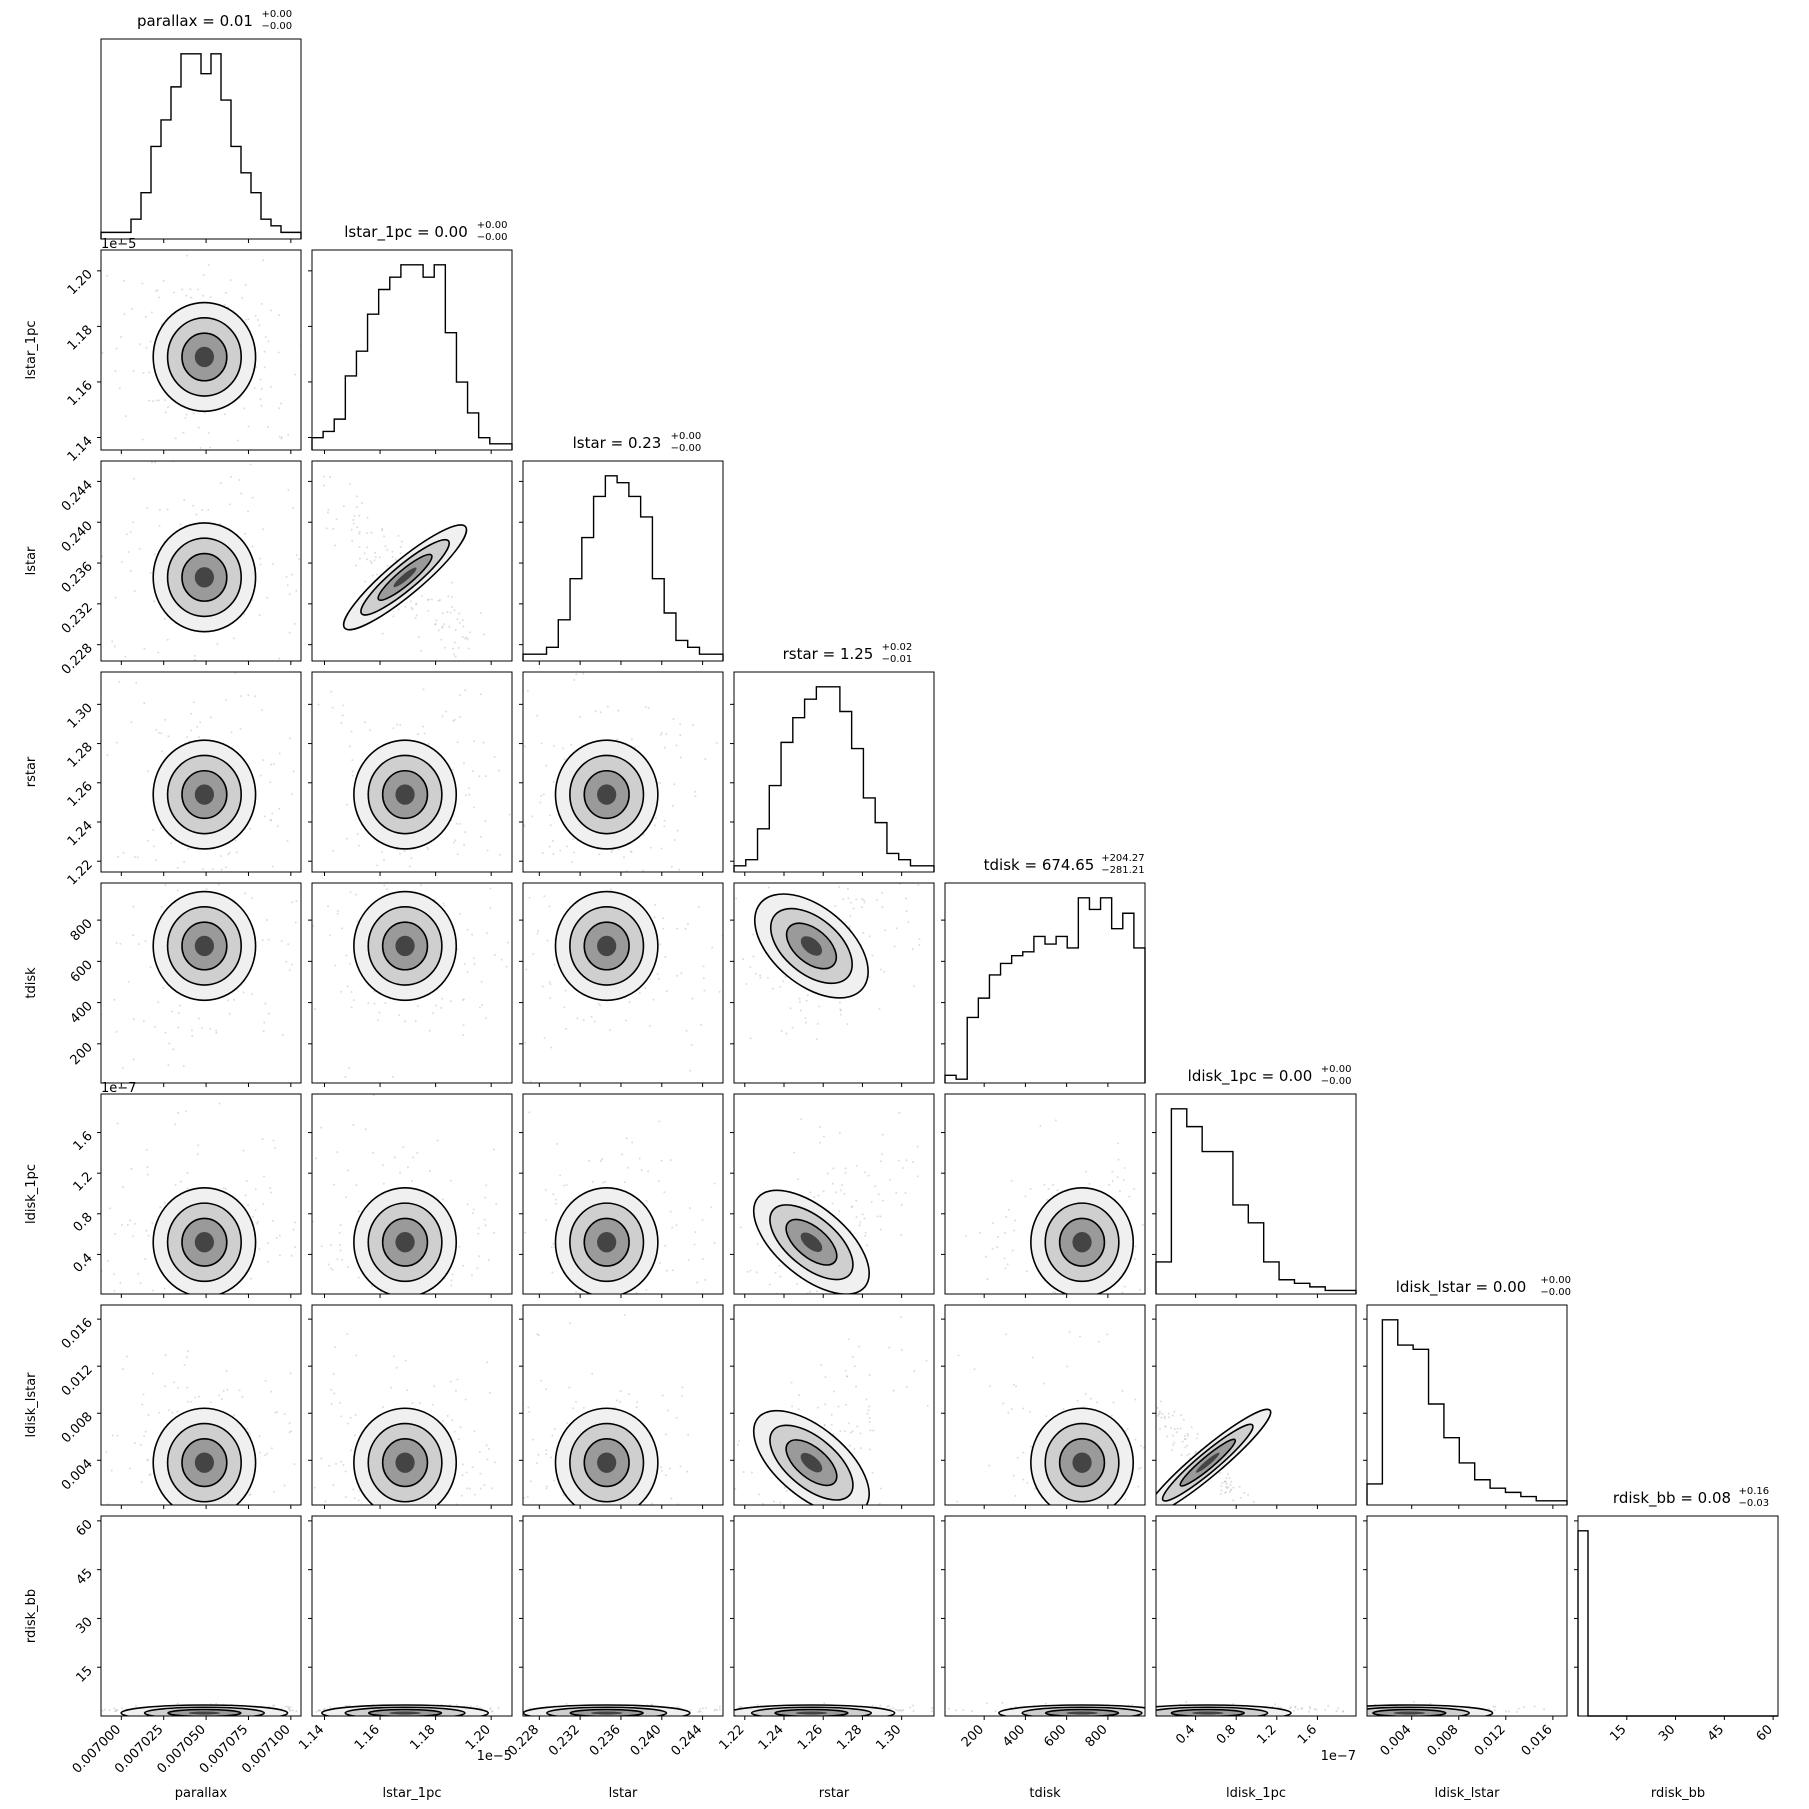 Image resolution: width=1809 pixels, height=1809 pixels. What do you see at coordinates (31, 350) in the screenshot?
I see `y-axis-label-lstar_1pc: lstar_1pc` at bounding box center [31, 350].